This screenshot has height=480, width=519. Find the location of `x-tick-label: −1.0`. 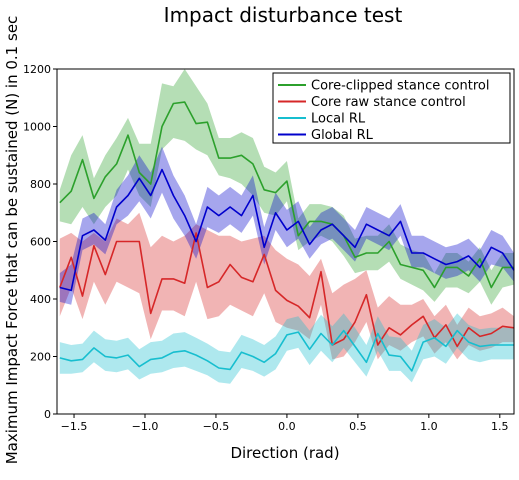

x-tick-label: −1.0 is located at coordinates (145, 426).